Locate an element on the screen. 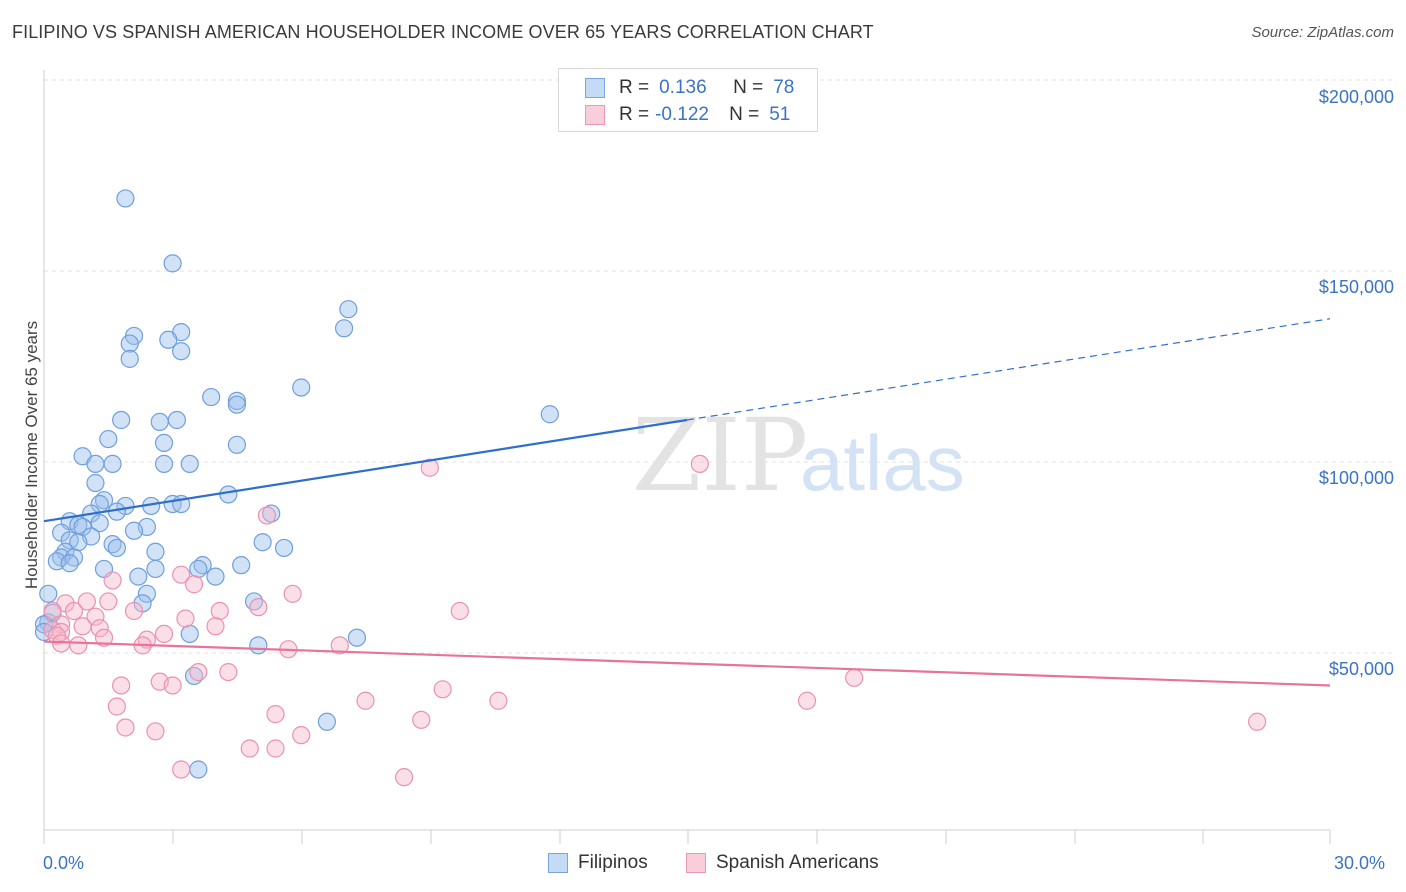  legend-row-spanish-americans: R = -0.122 N = 51 is located at coordinates (696, 115).